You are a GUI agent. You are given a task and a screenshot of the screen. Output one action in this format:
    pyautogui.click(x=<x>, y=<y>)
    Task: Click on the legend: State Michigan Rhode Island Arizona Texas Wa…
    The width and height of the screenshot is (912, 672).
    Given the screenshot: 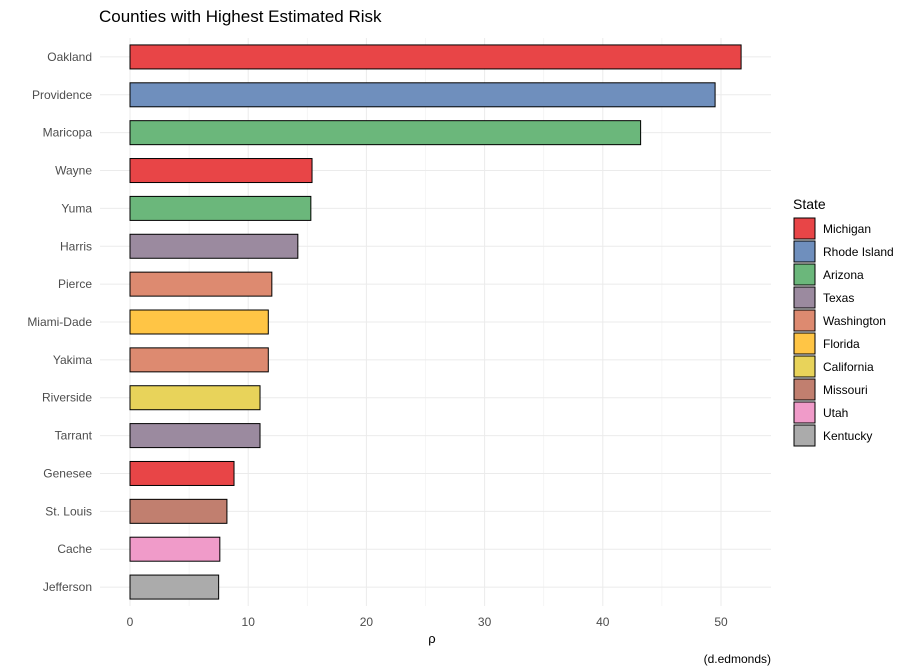 What is the action you would take?
    pyautogui.click(x=843, y=321)
    